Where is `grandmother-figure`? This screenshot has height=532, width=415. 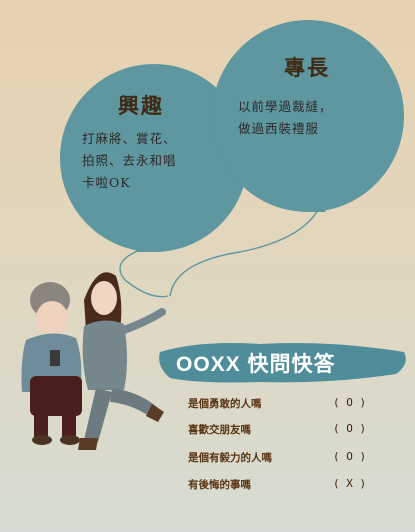 grandmother-figure is located at coordinates (51, 363).